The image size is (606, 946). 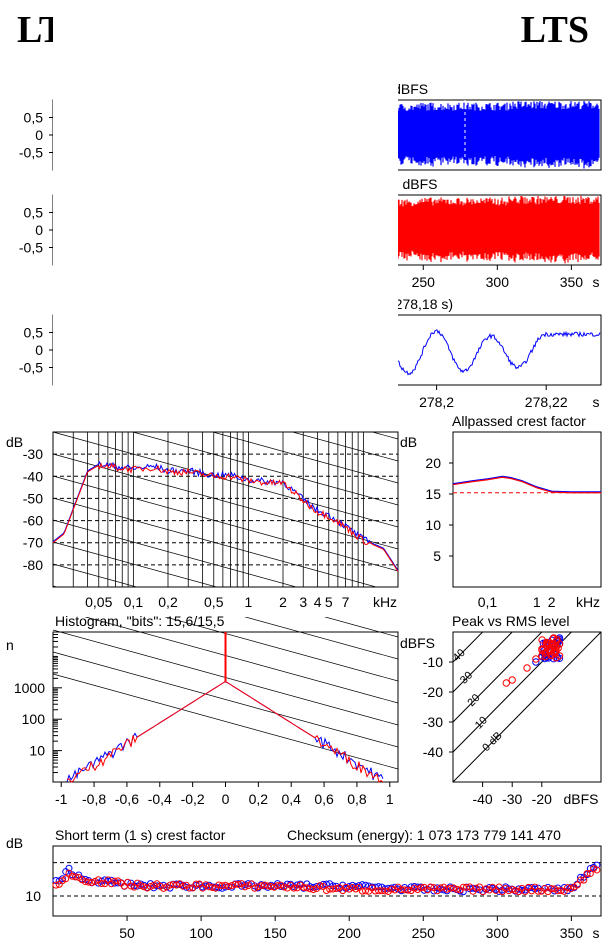 What do you see at coordinates (552, 602) in the screenshot?
I see `crest-xtick-label: 2` at bounding box center [552, 602].